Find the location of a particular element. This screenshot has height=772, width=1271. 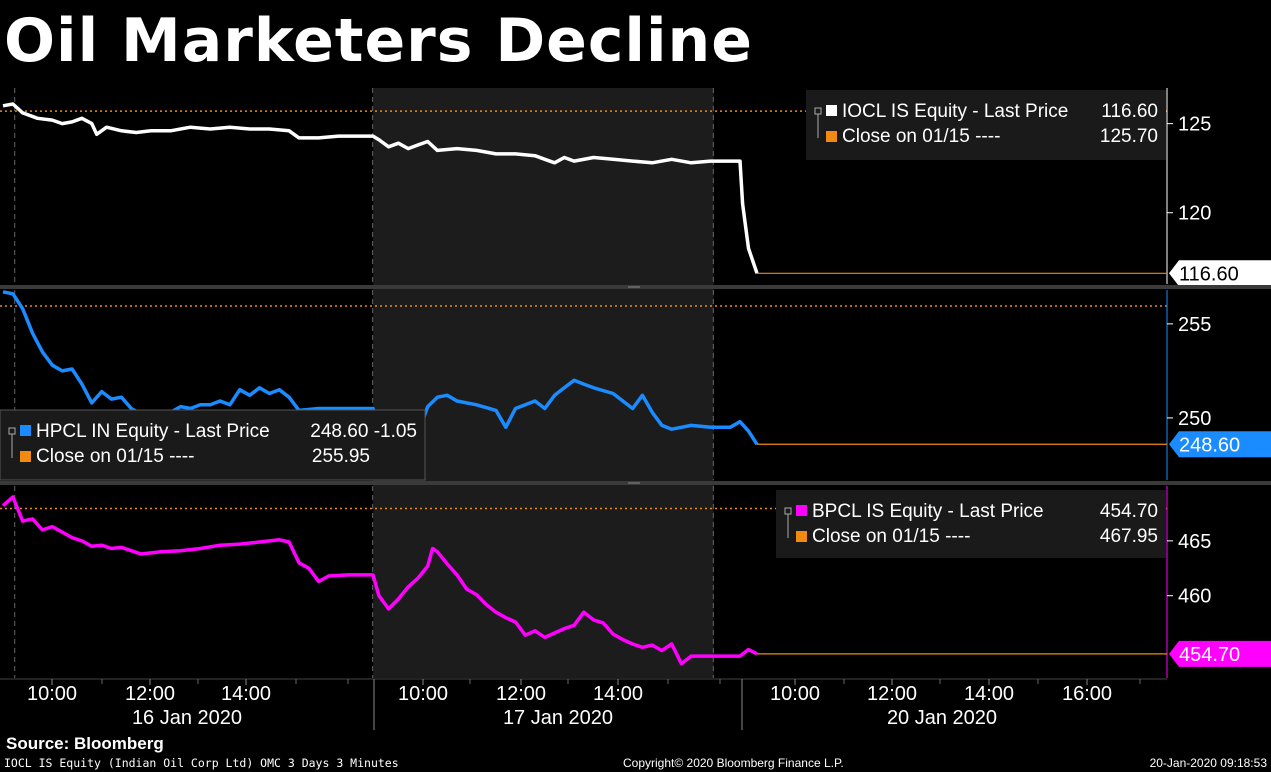

legend-series-label: HPCL IN Equity - Last Price is located at coordinates (153, 431).